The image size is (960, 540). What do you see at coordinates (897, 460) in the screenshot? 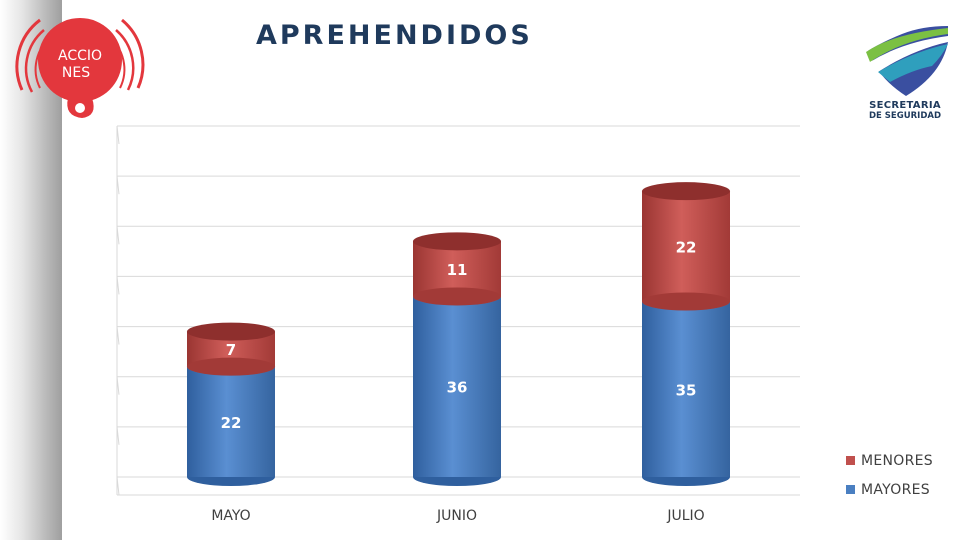
I see `legend-label-menores: MENORES` at bounding box center [897, 460].